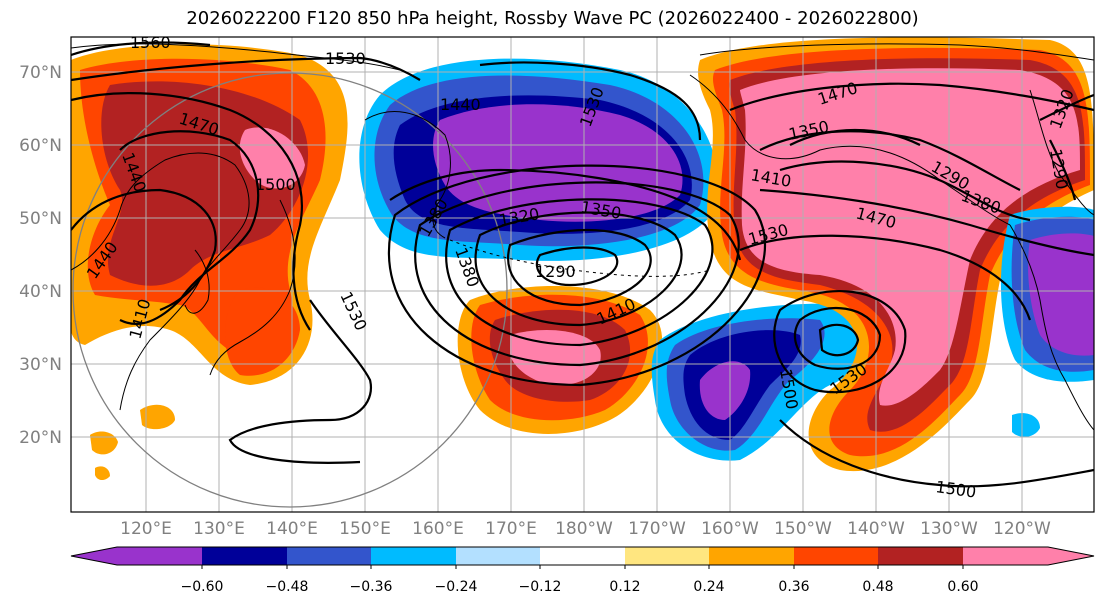 The width and height of the screenshot is (1105, 604). Describe the element at coordinates (40, 146) in the screenshot. I see `lat-label: 60°N` at that location.